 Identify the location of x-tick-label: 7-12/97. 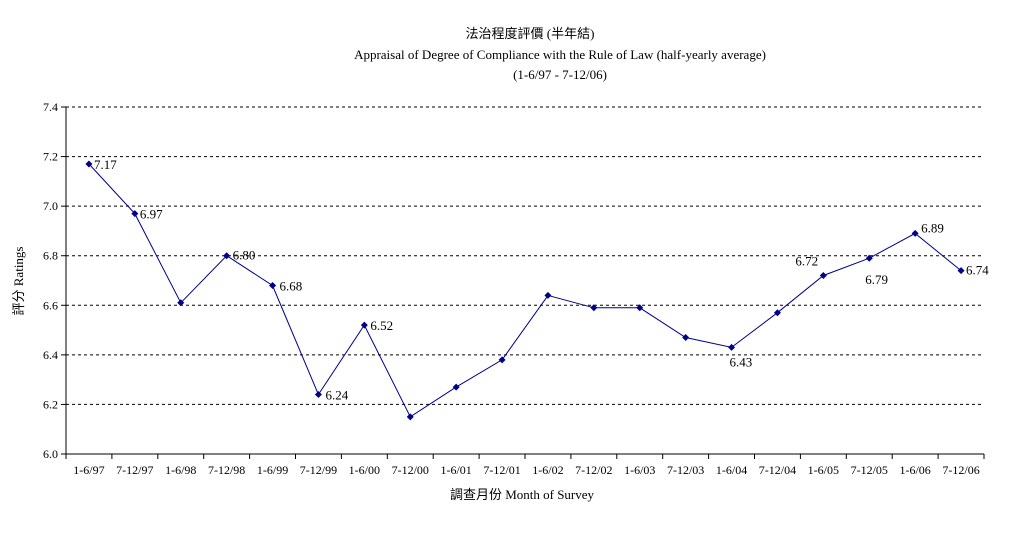
(134, 470).